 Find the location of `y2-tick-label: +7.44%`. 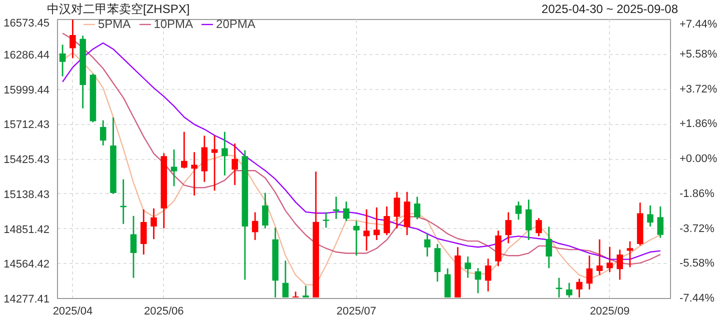

y2-tick-label: +7.44% is located at coordinates (699, 24).